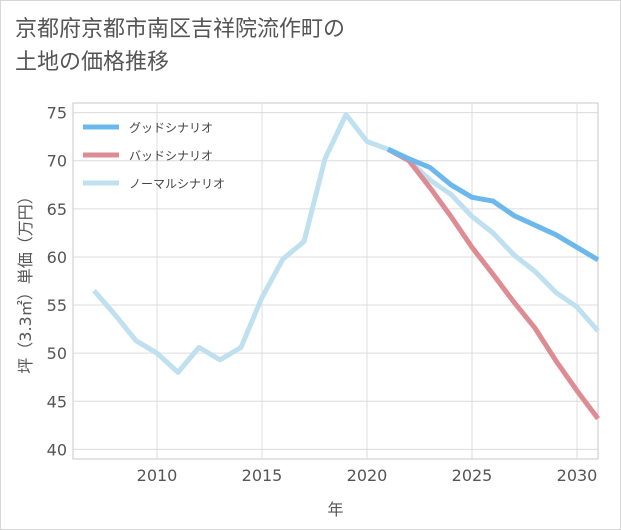 This screenshot has width=621, height=530. What do you see at coordinates (57, 209) in the screenshot?
I see `y-tick-label: 65` at bounding box center [57, 209].